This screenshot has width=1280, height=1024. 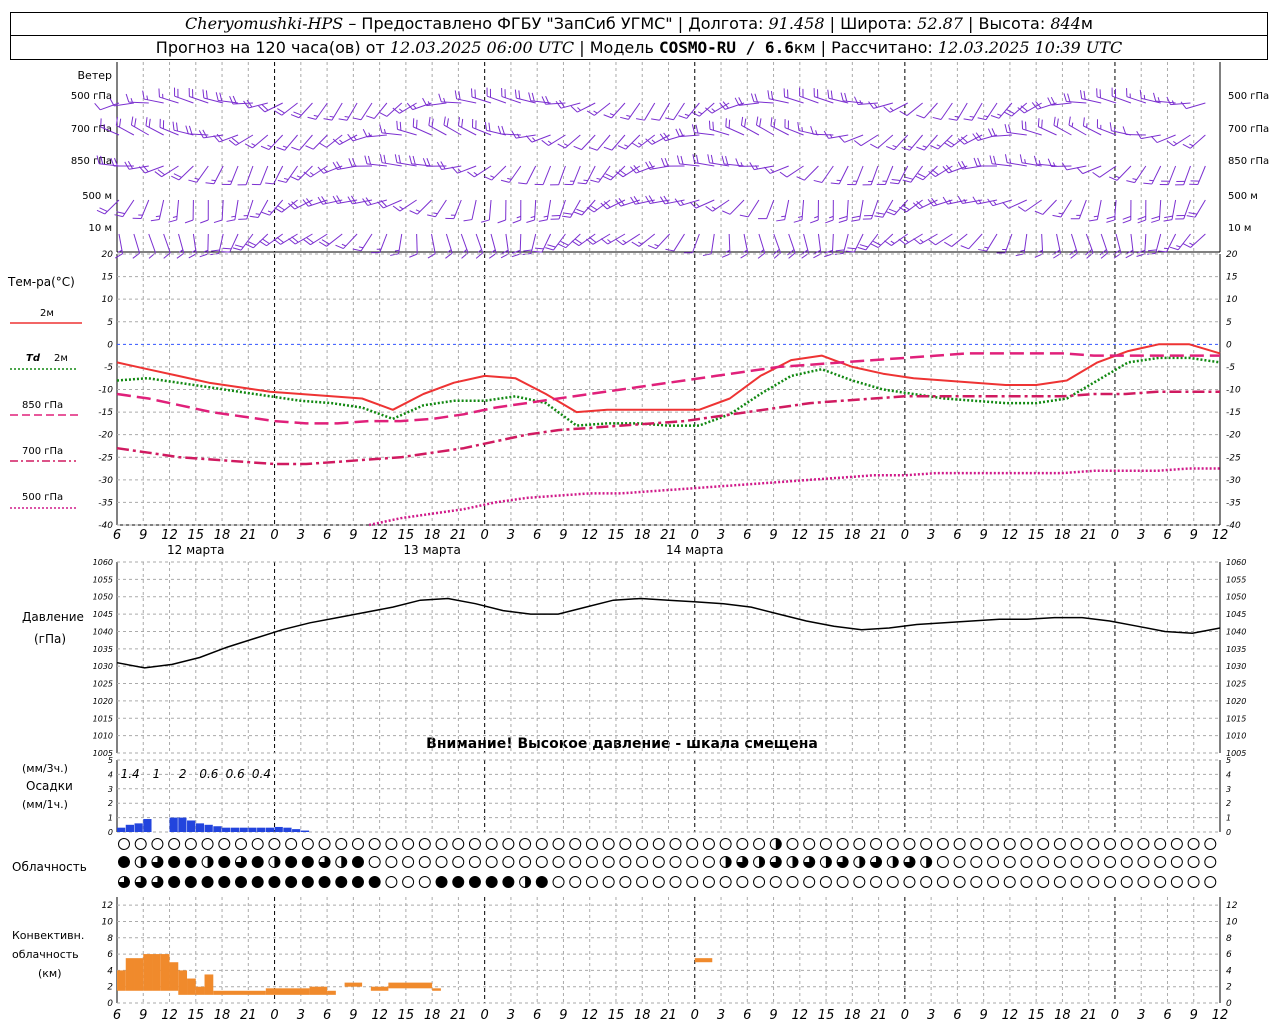 I want to click on time-tick-label: 3, so click(x=931, y=535).